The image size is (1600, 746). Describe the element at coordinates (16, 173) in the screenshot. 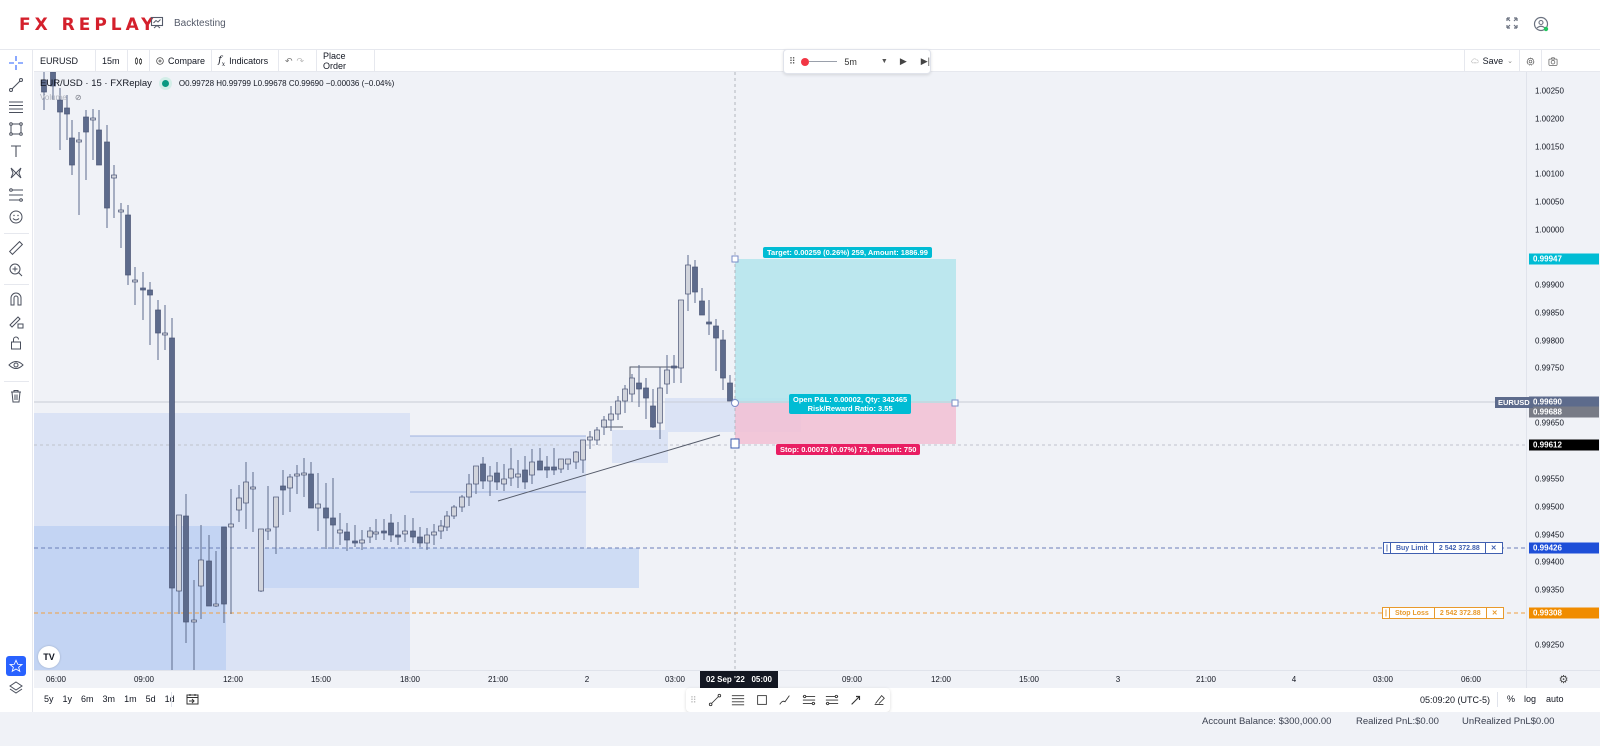

I see `pattern-icon` at that location.